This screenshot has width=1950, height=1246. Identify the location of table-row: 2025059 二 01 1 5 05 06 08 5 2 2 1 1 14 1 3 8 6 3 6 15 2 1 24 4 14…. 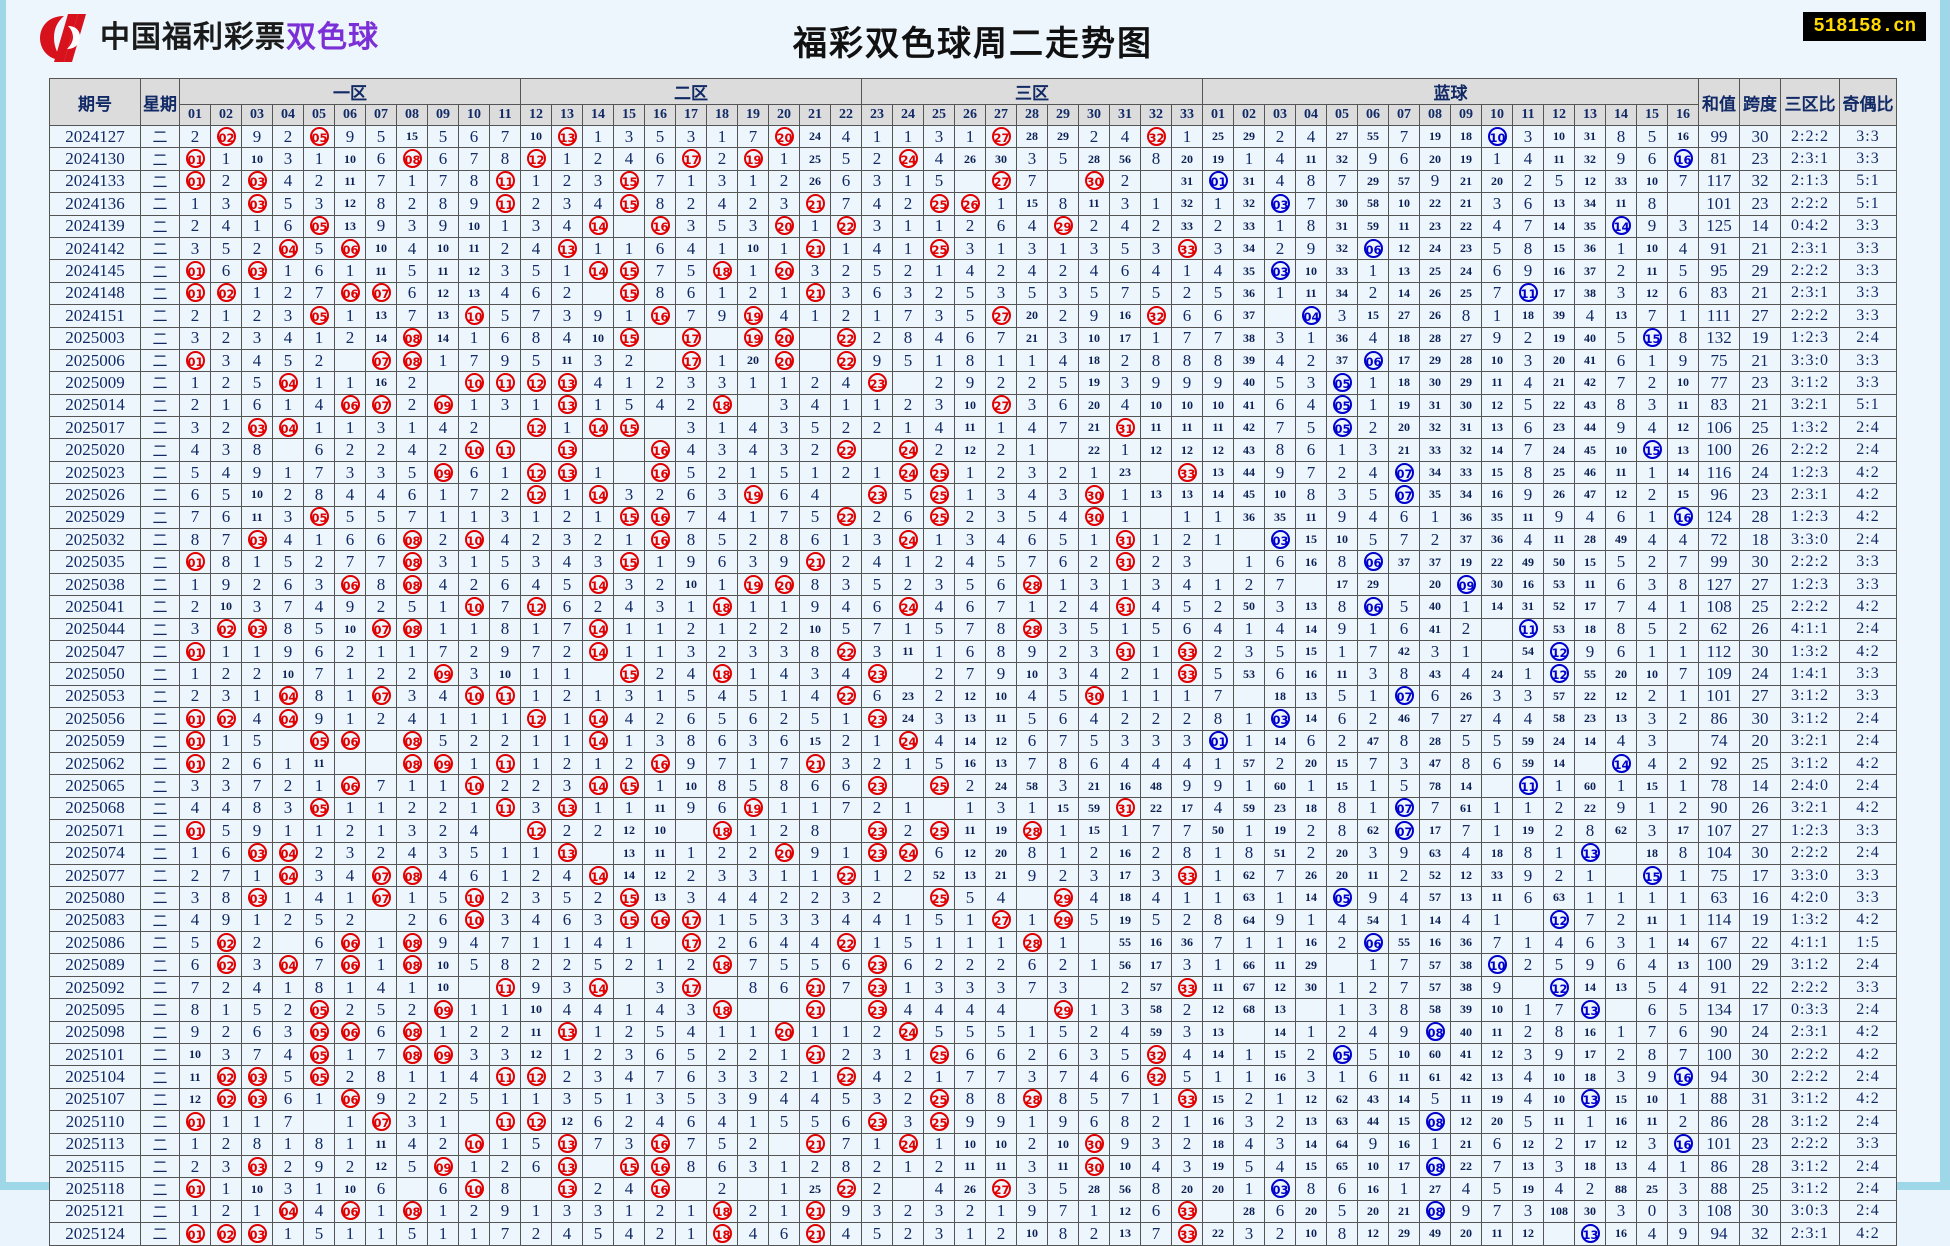
(973, 741).